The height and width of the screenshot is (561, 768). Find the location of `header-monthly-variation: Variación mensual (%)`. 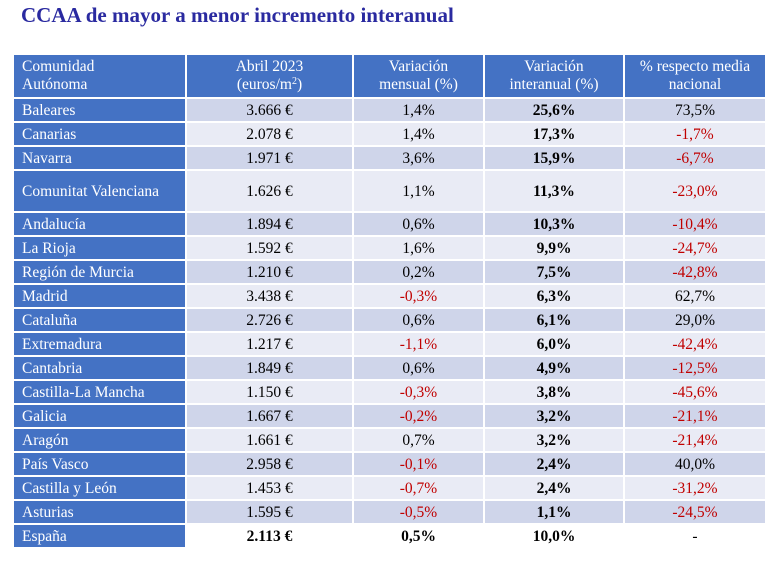

header-monthly-variation: Variación mensual (%) is located at coordinates (419, 77).